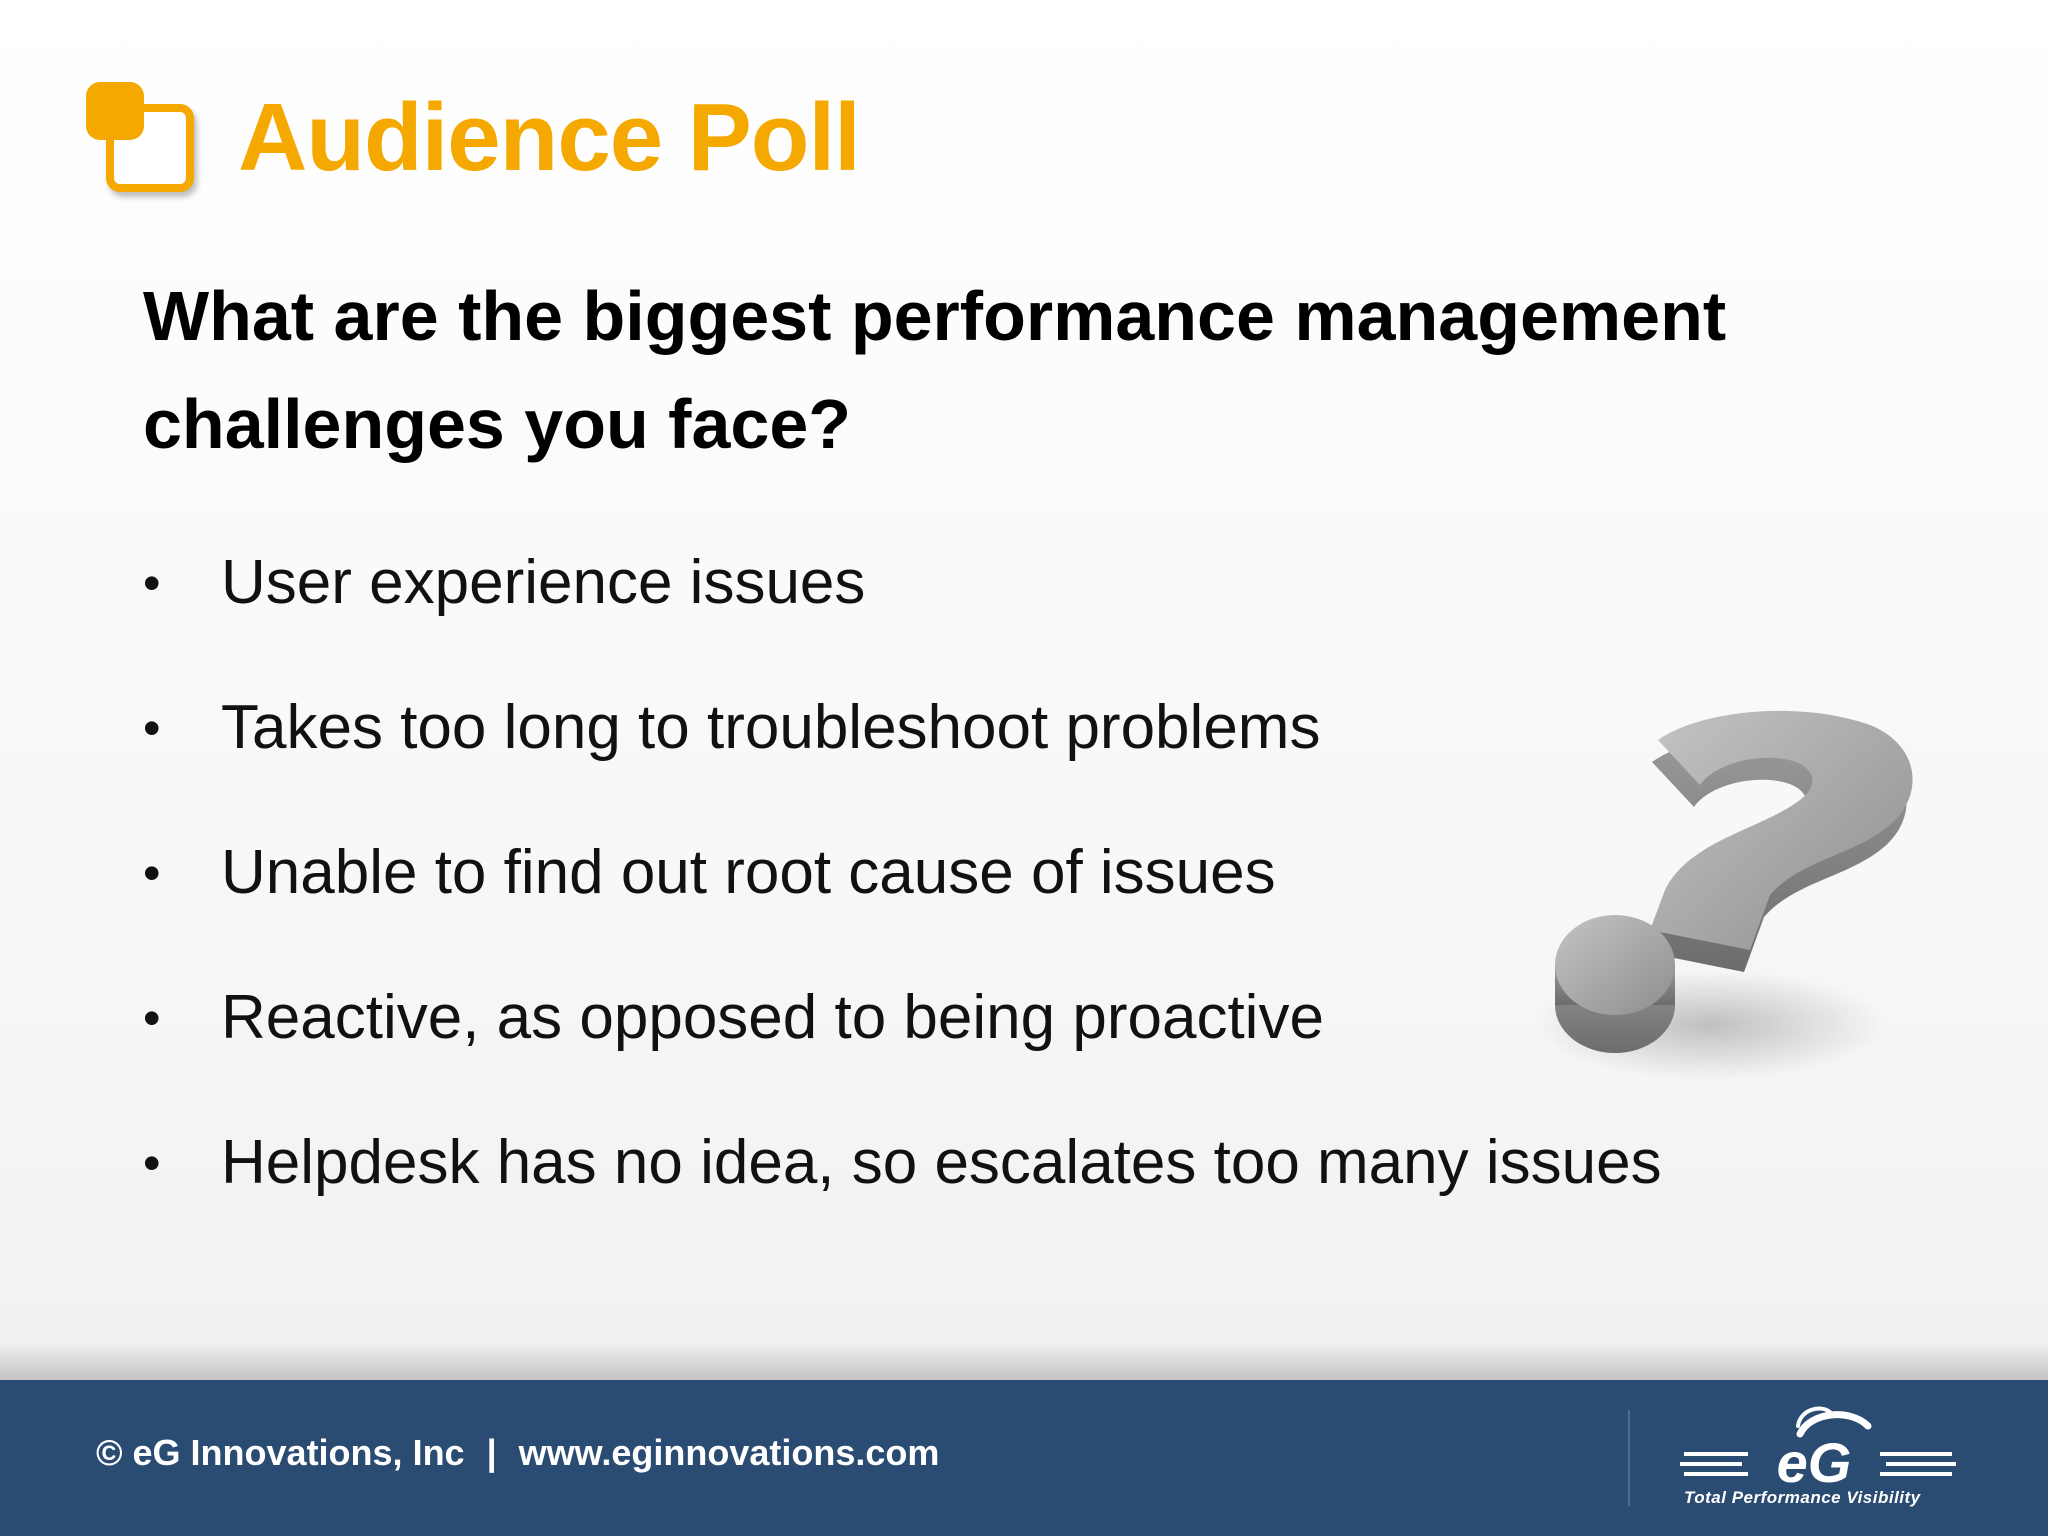 This screenshot has width=2048, height=1536. I want to click on website-link: www.eginnovations.com, so click(729, 1452).